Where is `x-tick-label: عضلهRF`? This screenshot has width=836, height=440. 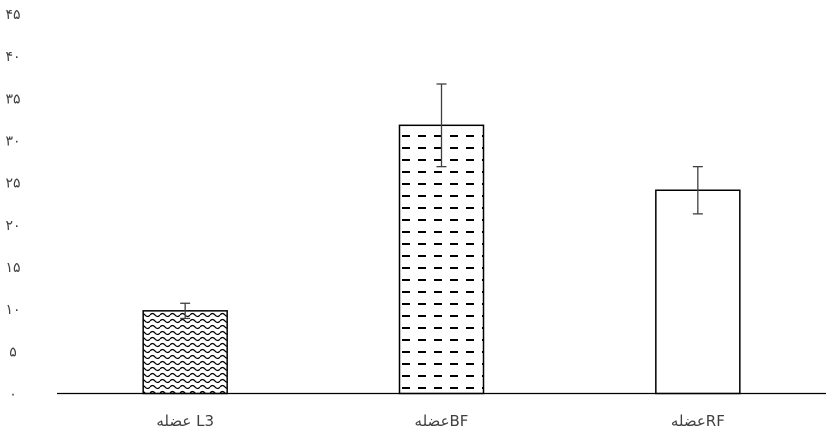 x-tick-label: عضلهRF is located at coordinates (698, 421).